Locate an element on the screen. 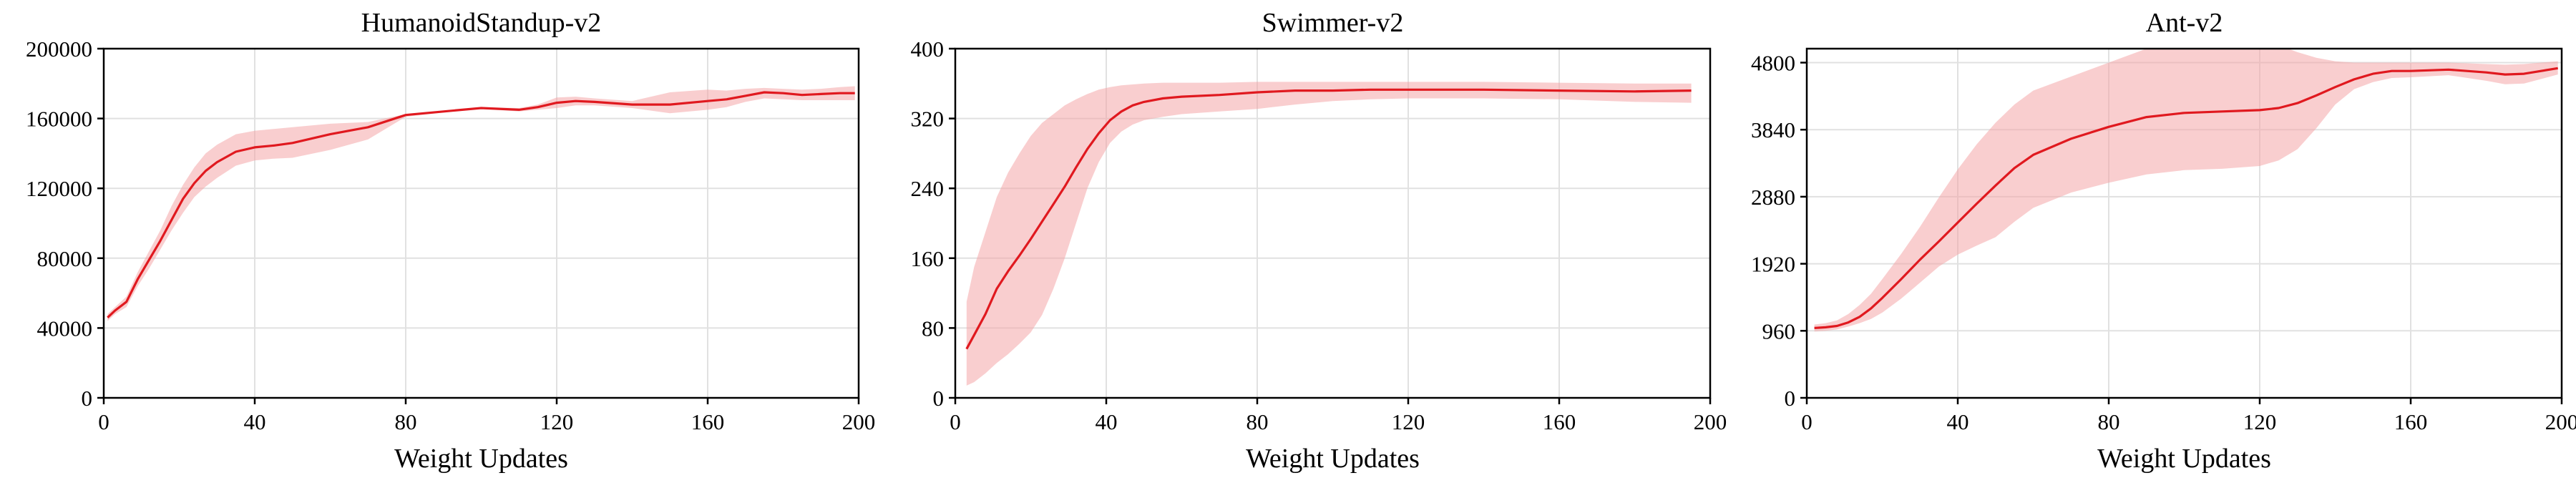 Image resolution: width=2576 pixels, height=483 pixels. y-tick-label: 320 is located at coordinates (928, 119).